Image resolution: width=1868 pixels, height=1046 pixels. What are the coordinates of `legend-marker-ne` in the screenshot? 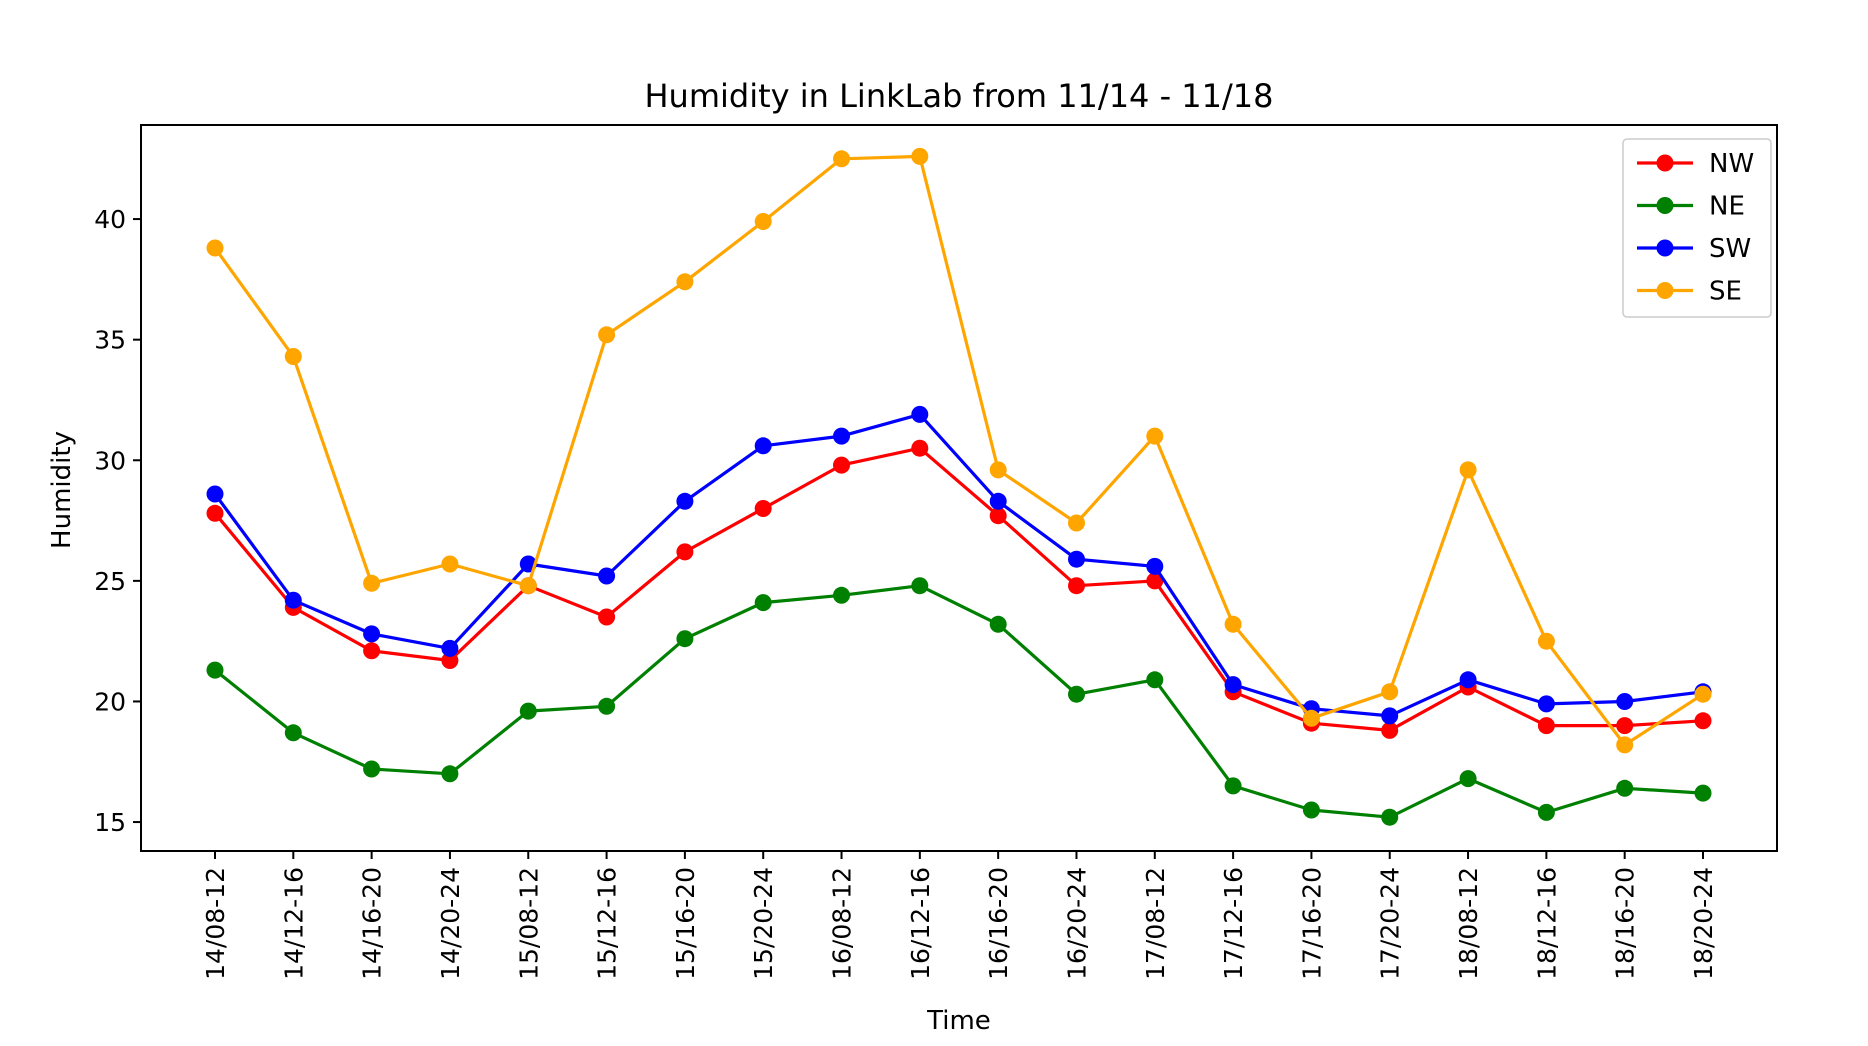 It's located at (1665, 205).